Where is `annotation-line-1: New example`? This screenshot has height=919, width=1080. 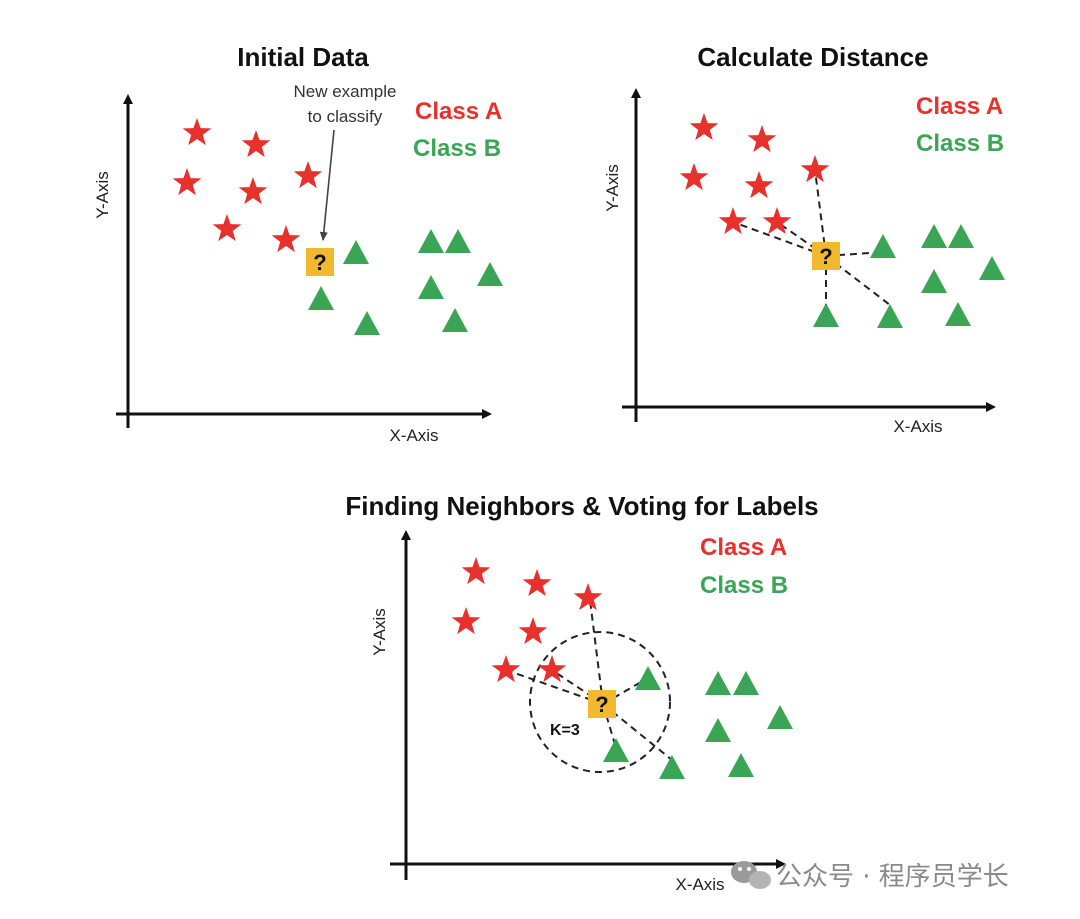 annotation-line-1: New example is located at coordinates (345, 91).